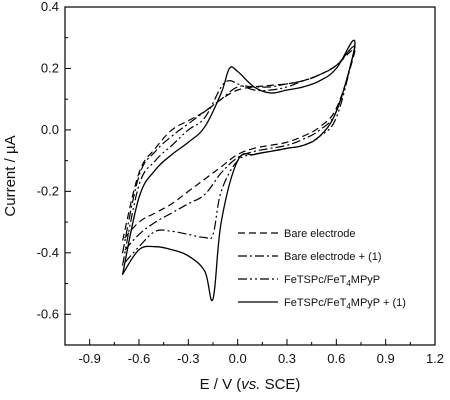  Describe the element at coordinates (435, 358) in the screenshot. I see `x-tick-label: 1.2` at that location.